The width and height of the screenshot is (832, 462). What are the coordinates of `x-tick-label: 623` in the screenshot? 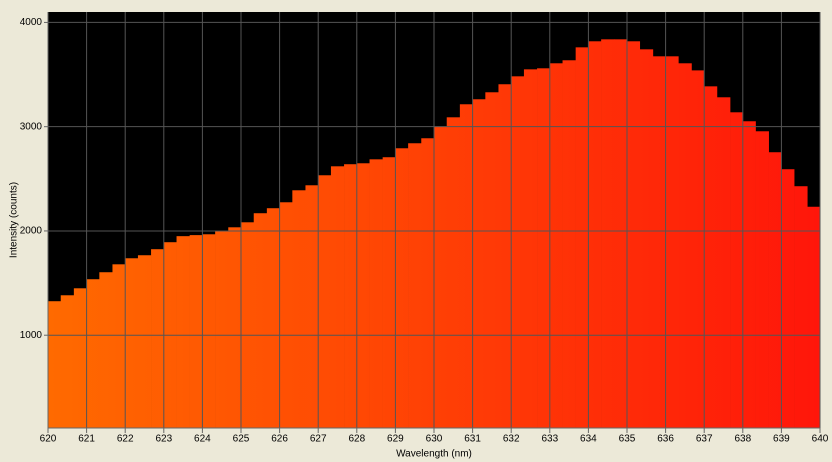 It's located at (163, 439).